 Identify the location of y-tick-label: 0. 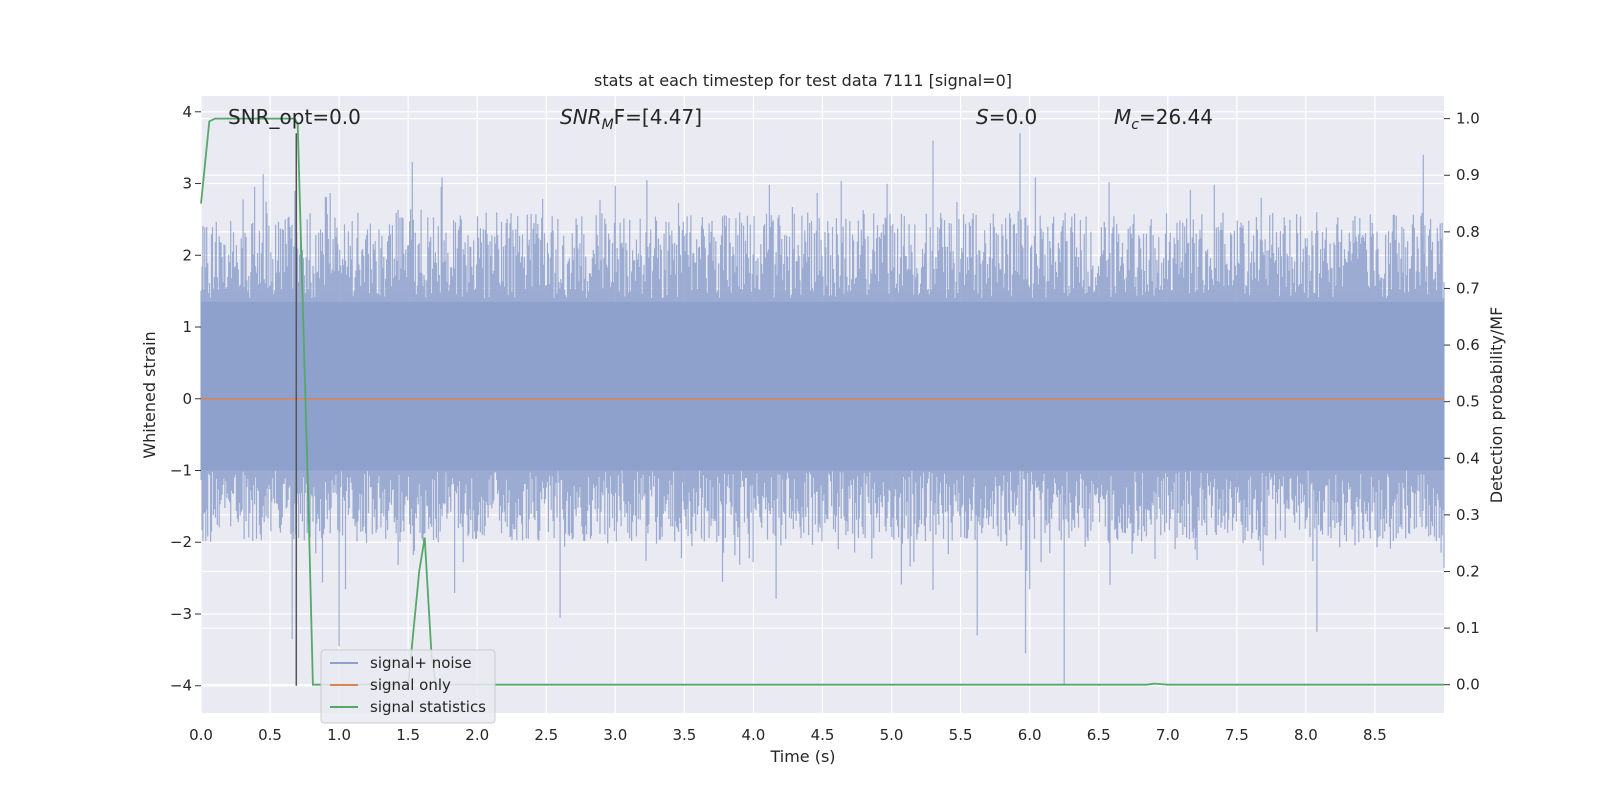
(187, 399).